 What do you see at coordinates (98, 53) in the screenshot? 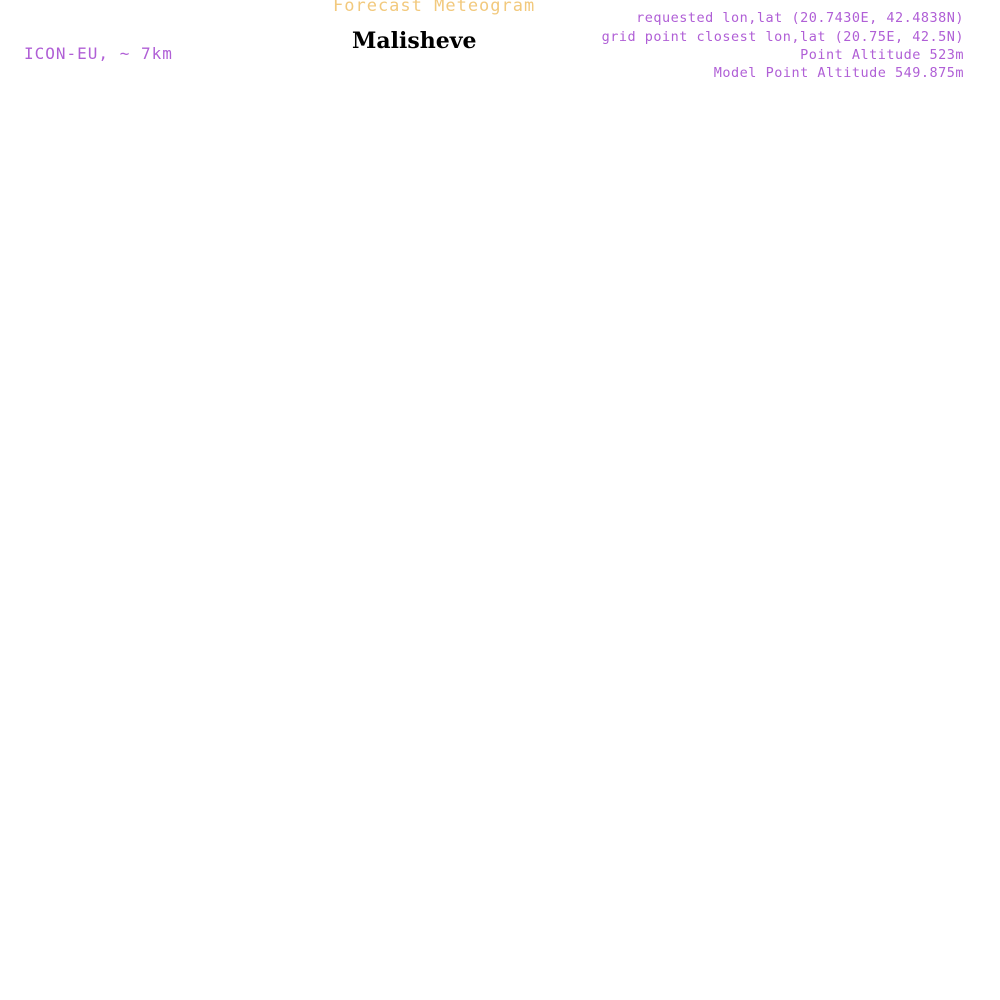
I see `model-label: ICON-EU, ~ 7km` at bounding box center [98, 53].